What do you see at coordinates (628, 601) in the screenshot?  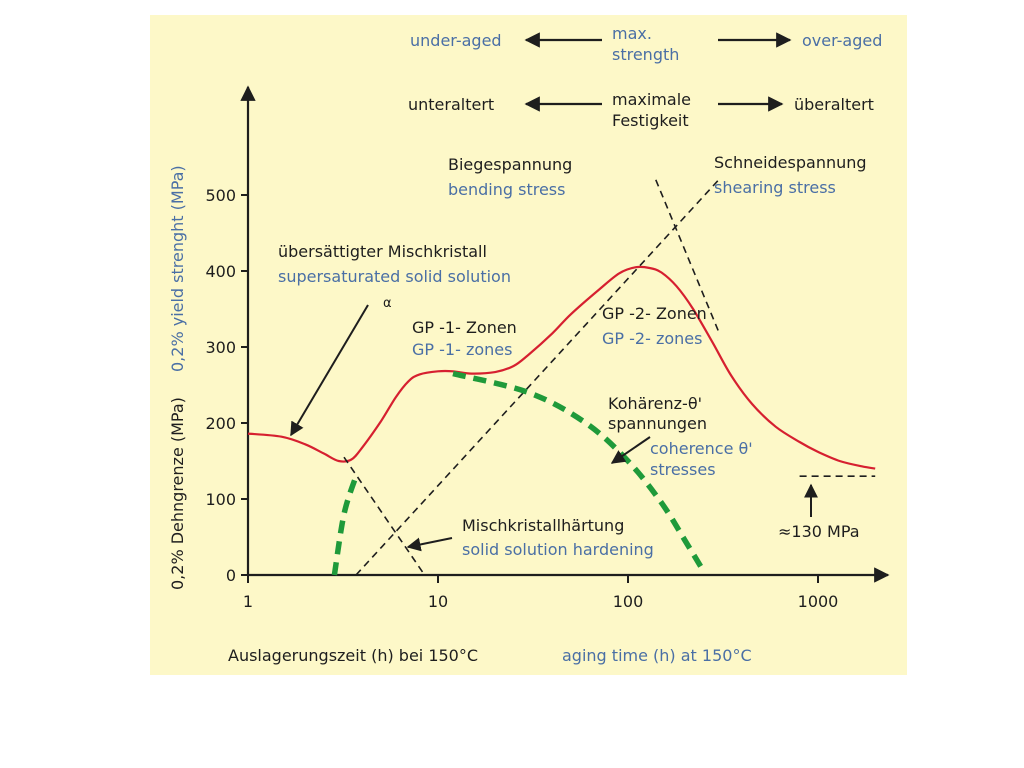 I see `x-tick-label: 100` at bounding box center [628, 601].